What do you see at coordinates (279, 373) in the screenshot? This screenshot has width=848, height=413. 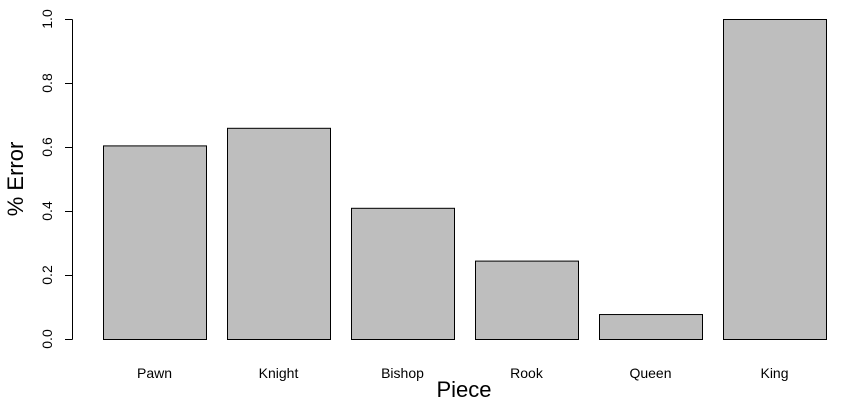 I see `x-tick-label-knight: Knight` at bounding box center [279, 373].